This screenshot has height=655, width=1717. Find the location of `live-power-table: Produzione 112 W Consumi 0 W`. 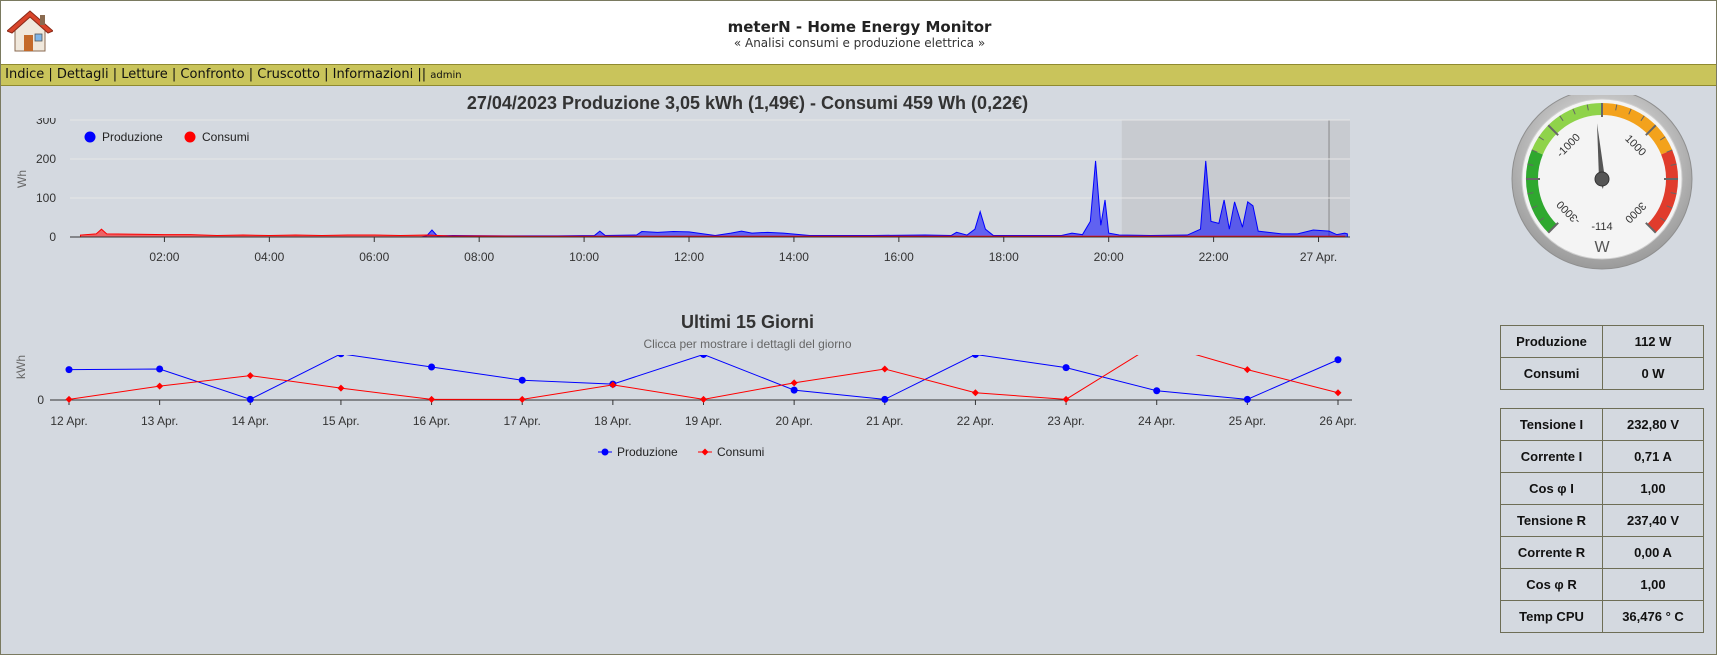

live-power-table: Produzione 112 W Consumi 0 W is located at coordinates (1602, 357).